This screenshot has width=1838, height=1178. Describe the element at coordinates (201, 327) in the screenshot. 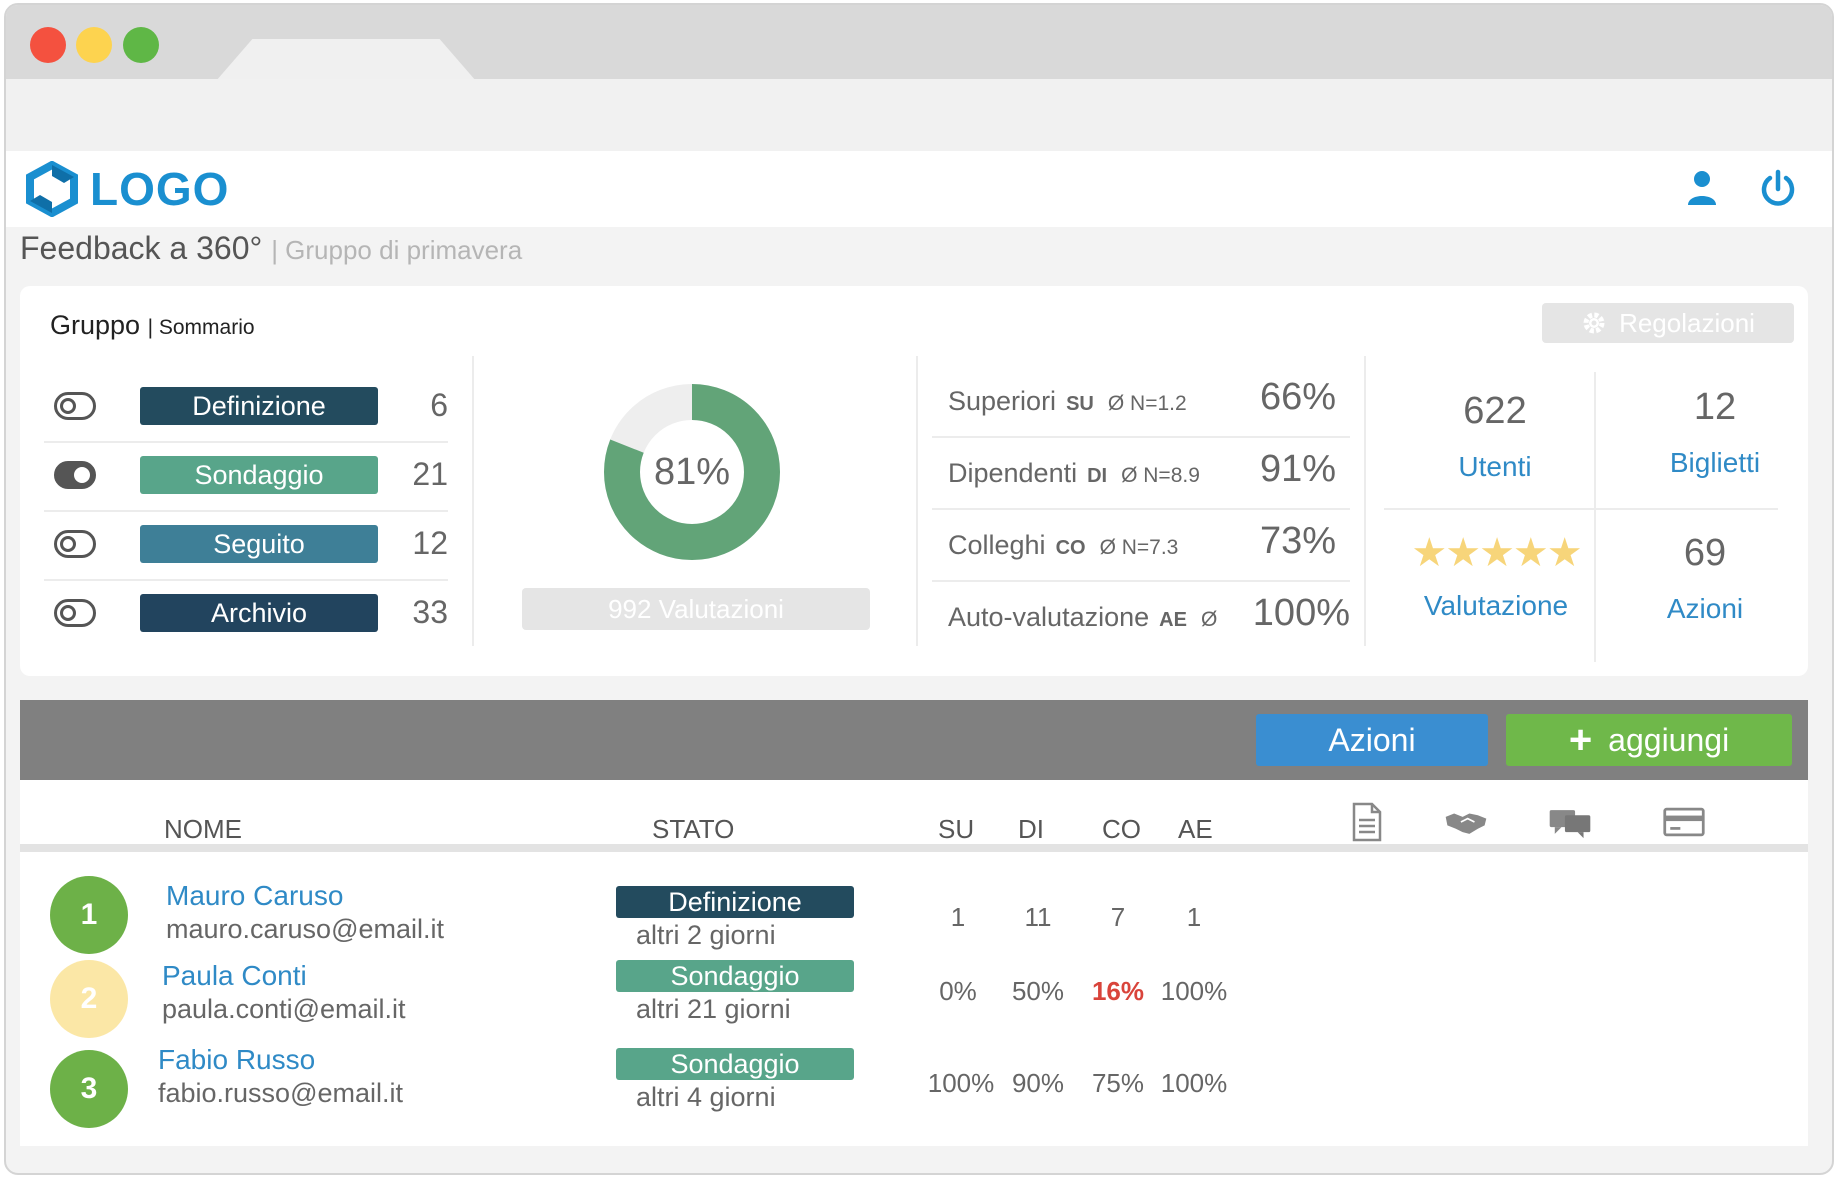

I see `summary-title-sub: | Sommario` at that location.